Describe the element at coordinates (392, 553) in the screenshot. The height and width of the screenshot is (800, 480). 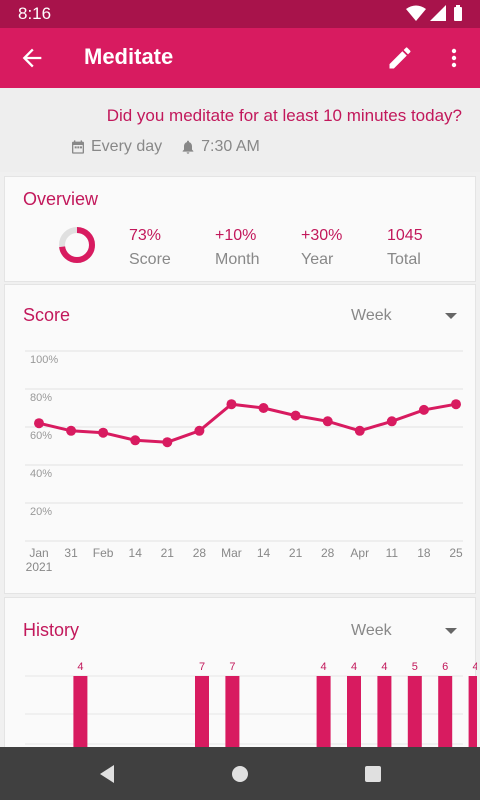
I see `x-tick-label: 11` at that location.